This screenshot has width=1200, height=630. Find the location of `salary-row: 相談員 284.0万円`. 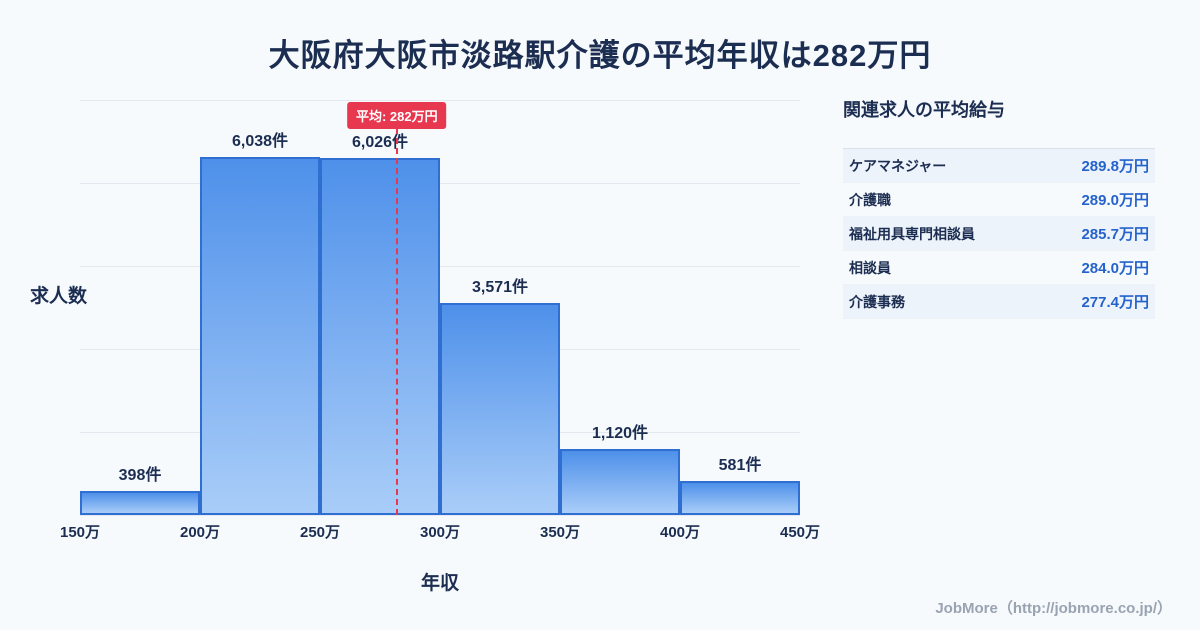

salary-row: 相談員 284.0万円 is located at coordinates (999, 268).